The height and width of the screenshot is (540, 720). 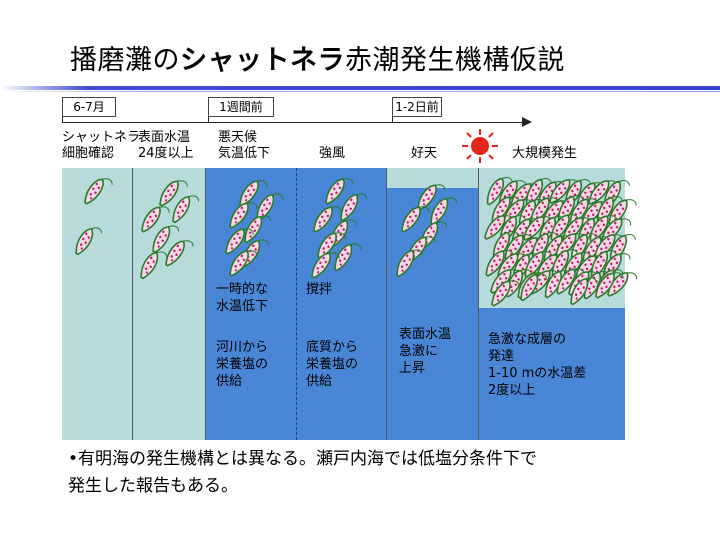 What do you see at coordinates (169, 304) in the screenshot?
I see `panel-surface-temp` at bounding box center [169, 304].